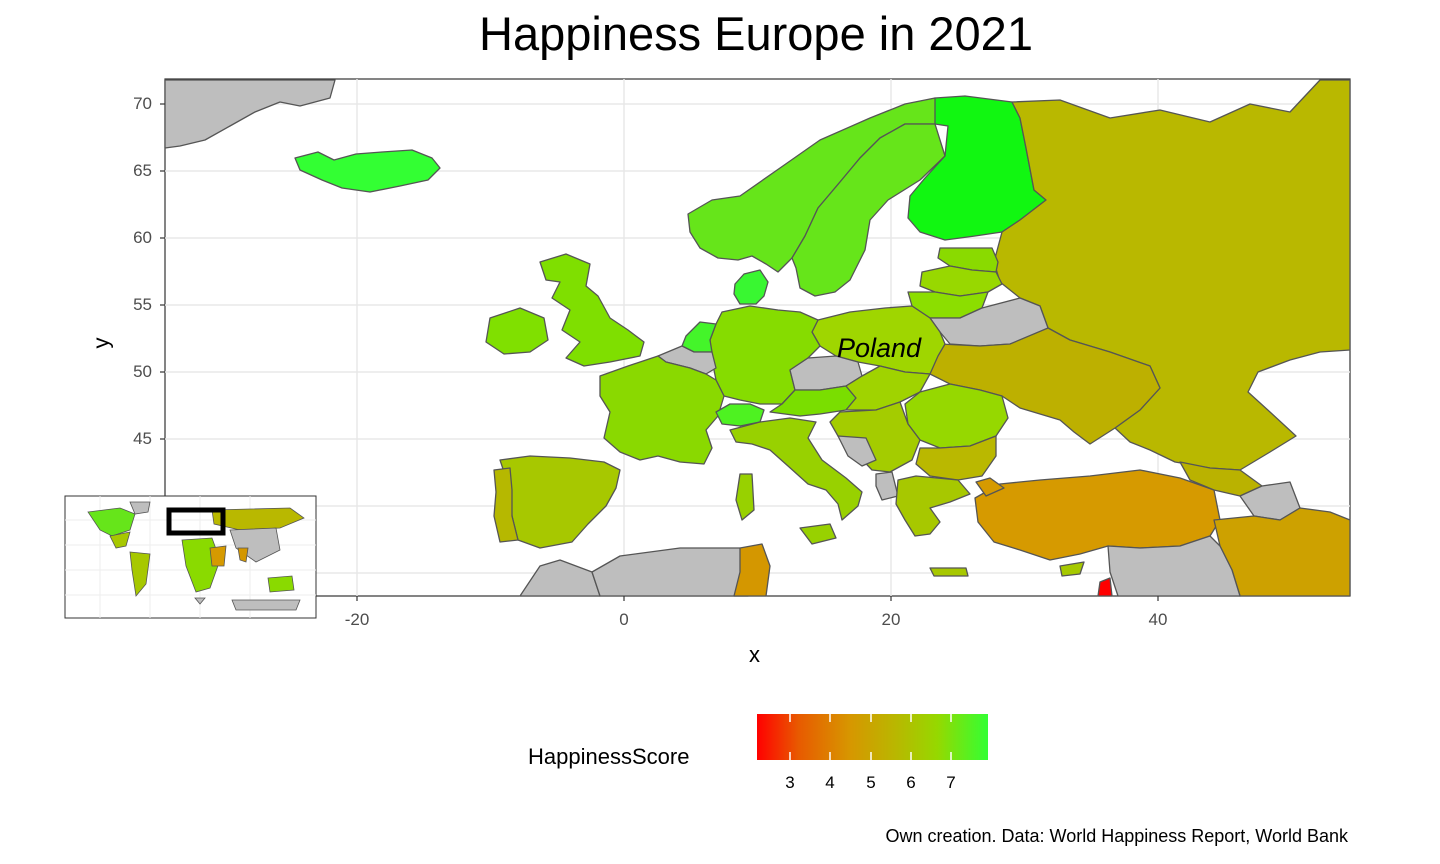  What do you see at coordinates (357, 619) in the screenshot?
I see `x-tick-minus20: -20` at bounding box center [357, 619].